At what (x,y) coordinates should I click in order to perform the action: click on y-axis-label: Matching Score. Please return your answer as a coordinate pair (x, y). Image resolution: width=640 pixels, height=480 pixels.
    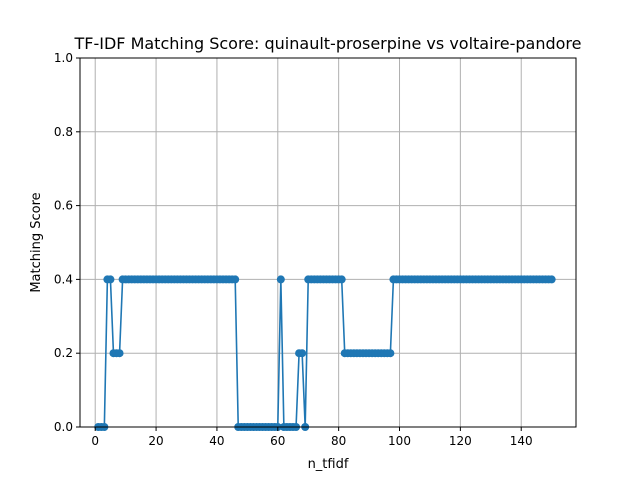
    Looking at the image, I should click on (36, 242).